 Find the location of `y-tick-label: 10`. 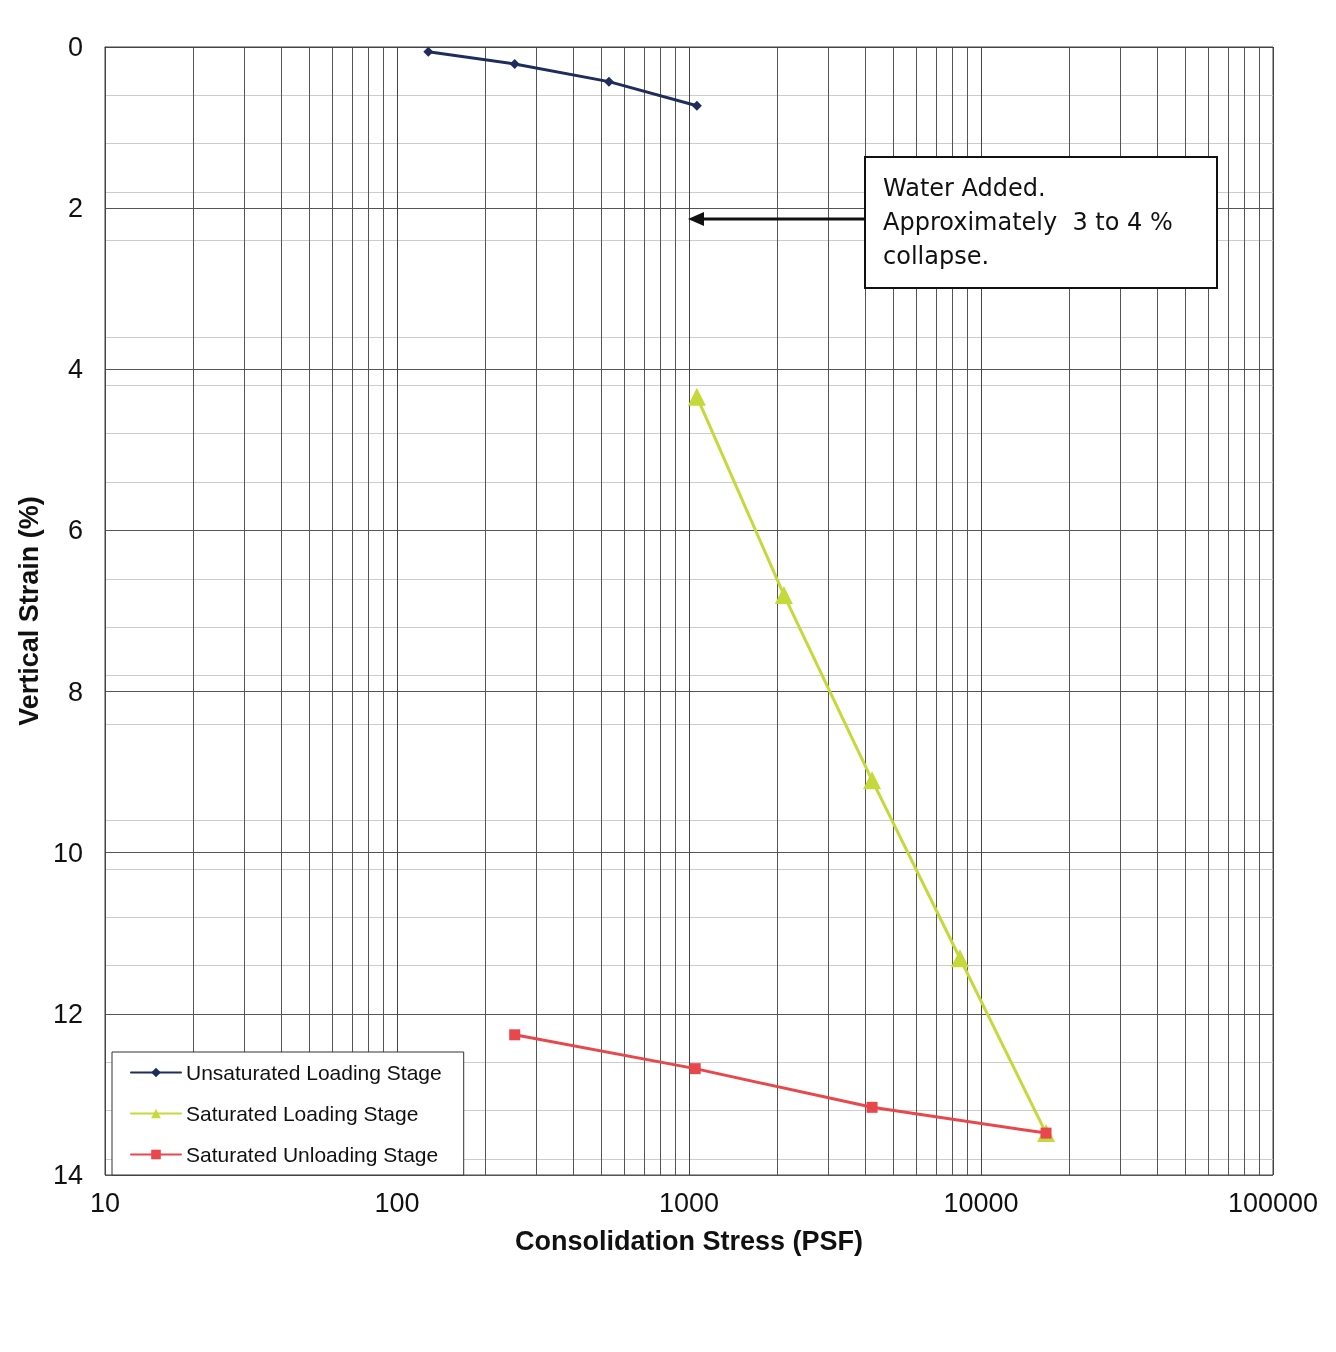

y-tick-label: 10 is located at coordinates (67, 852).